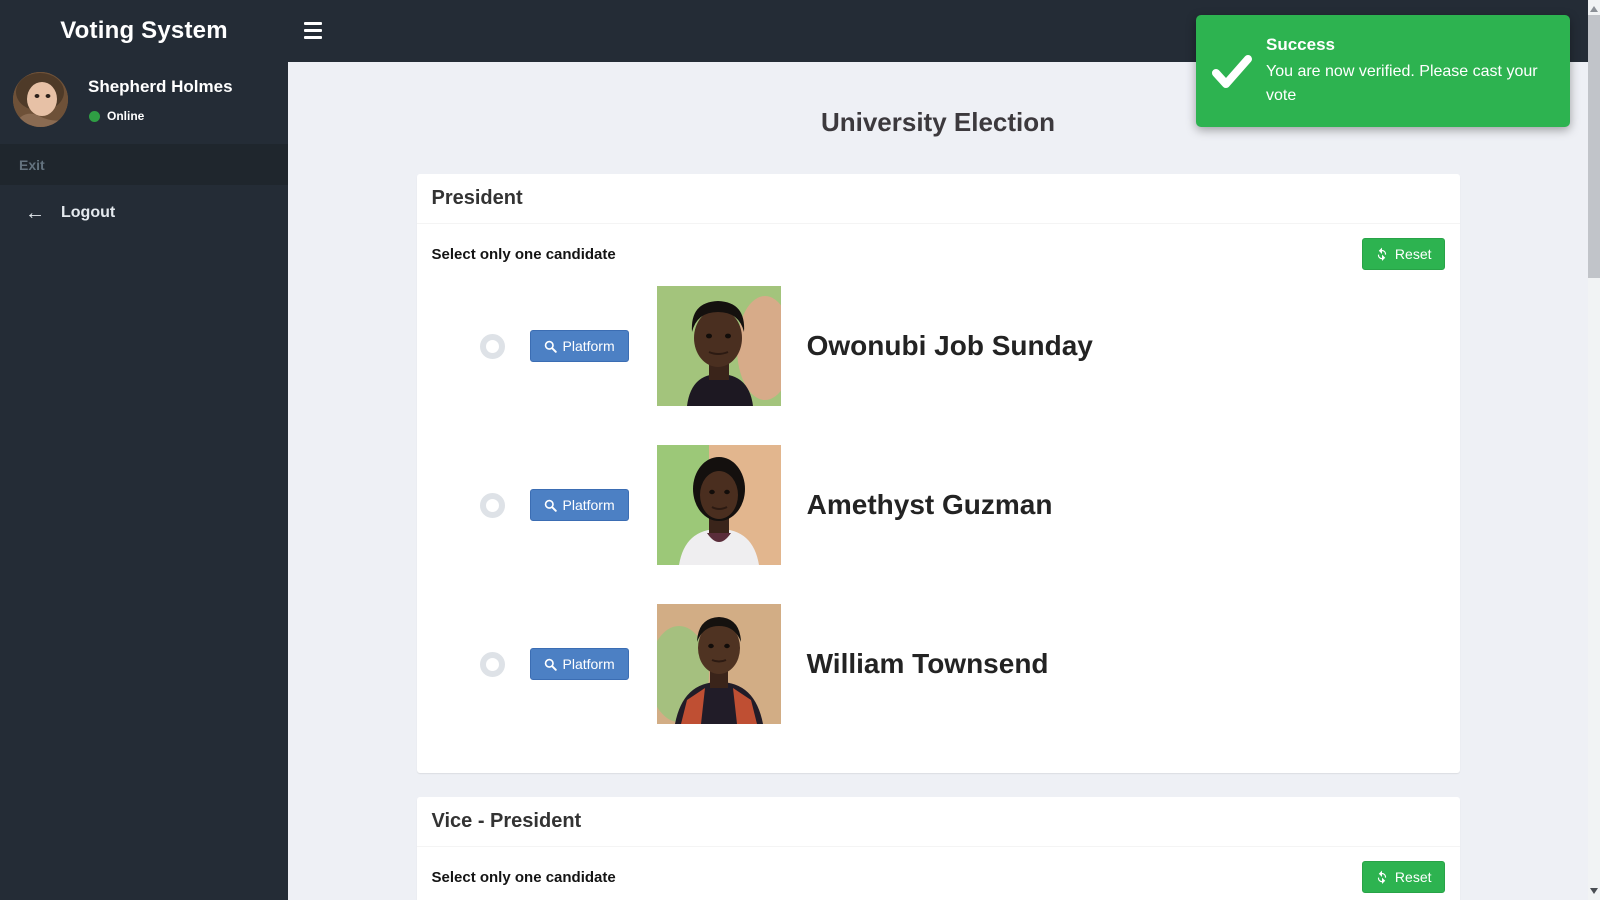  Describe the element at coordinates (938, 822) in the screenshot. I see `section-title: Vice - President` at that location.